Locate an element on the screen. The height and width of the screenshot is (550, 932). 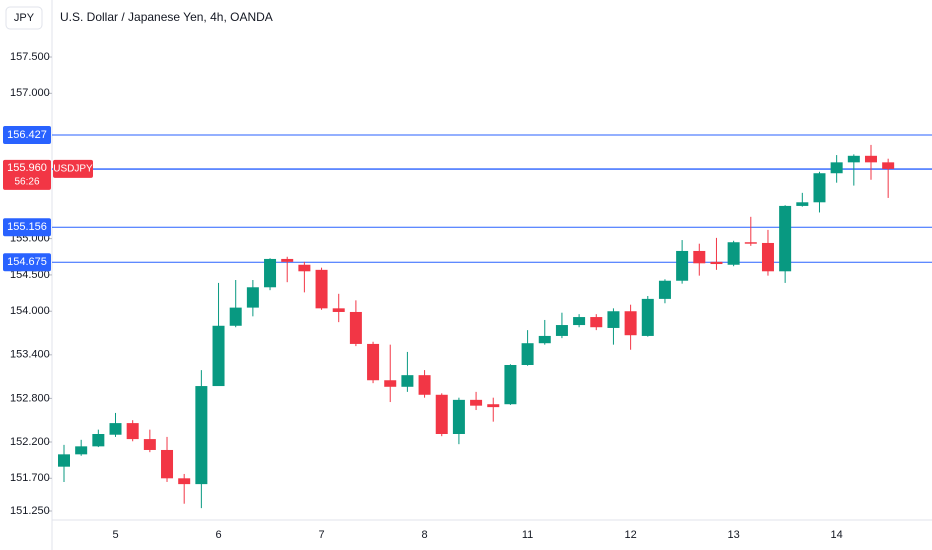
x-tick-label: 12 is located at coordinates (630, 535).